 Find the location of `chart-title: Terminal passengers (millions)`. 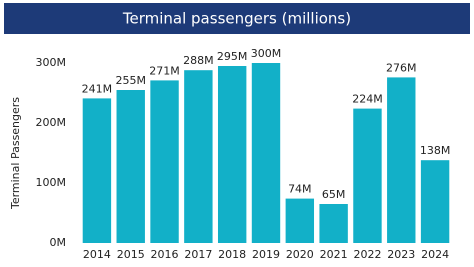

chart-title: Terminal passengers (millions) is located at coordinates (236, 19).